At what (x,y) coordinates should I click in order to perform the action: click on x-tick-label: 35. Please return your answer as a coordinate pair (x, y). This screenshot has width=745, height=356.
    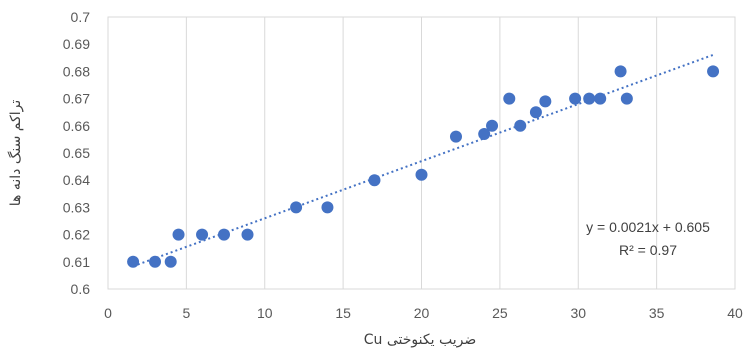
    Looking at the image, I should click on (657, 313).